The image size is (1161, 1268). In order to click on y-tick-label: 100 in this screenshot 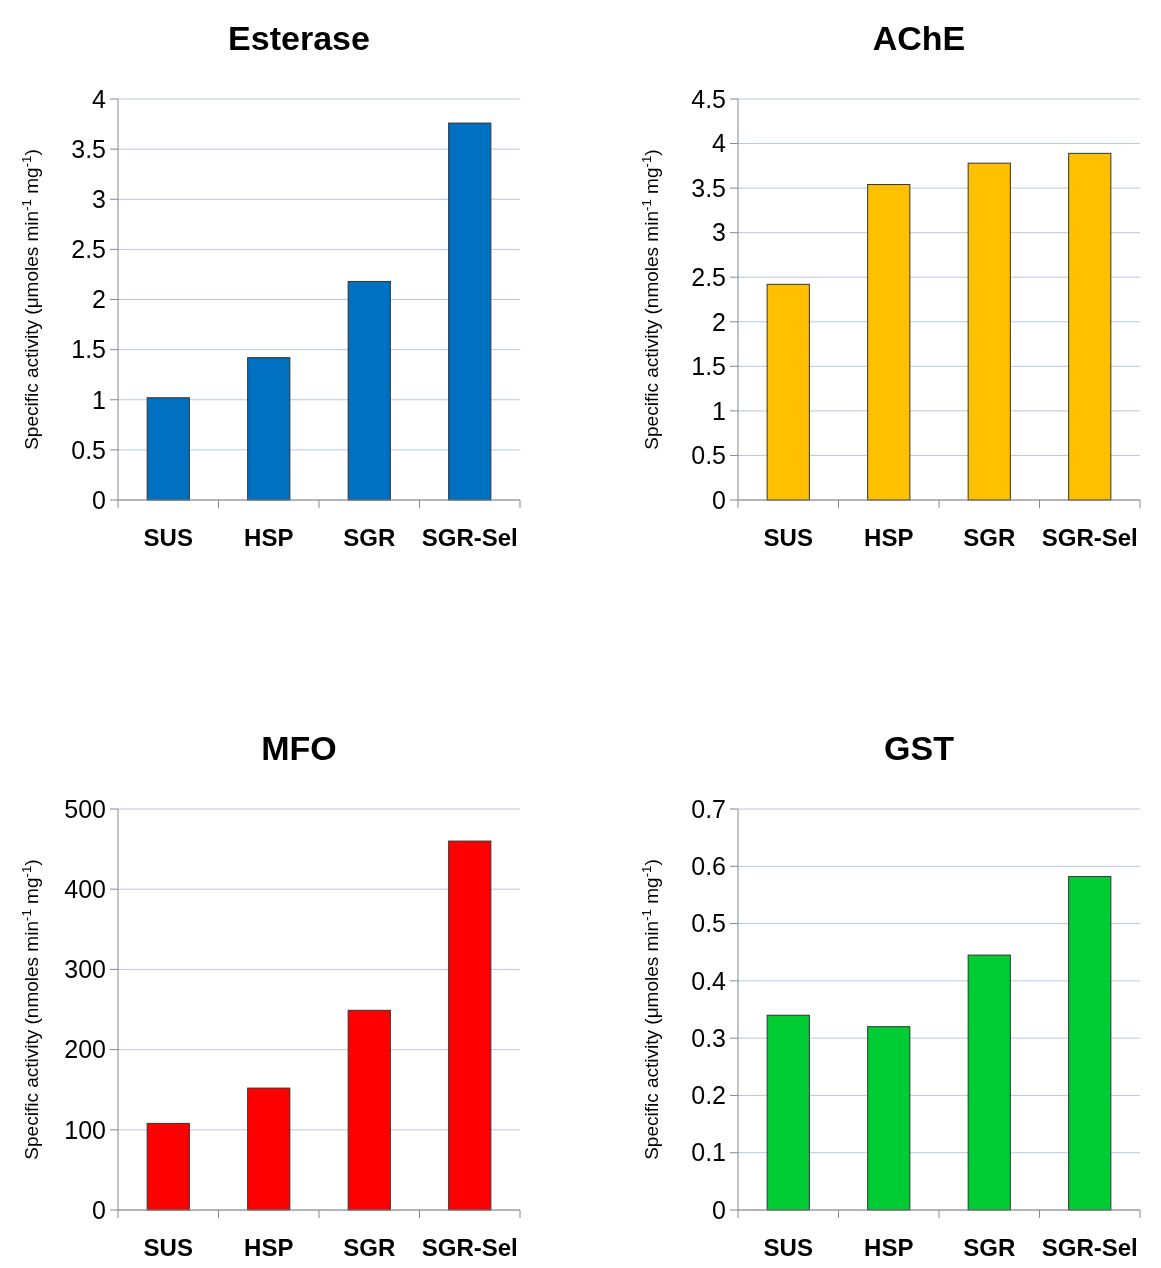, I will do `click(85, 1129)`.